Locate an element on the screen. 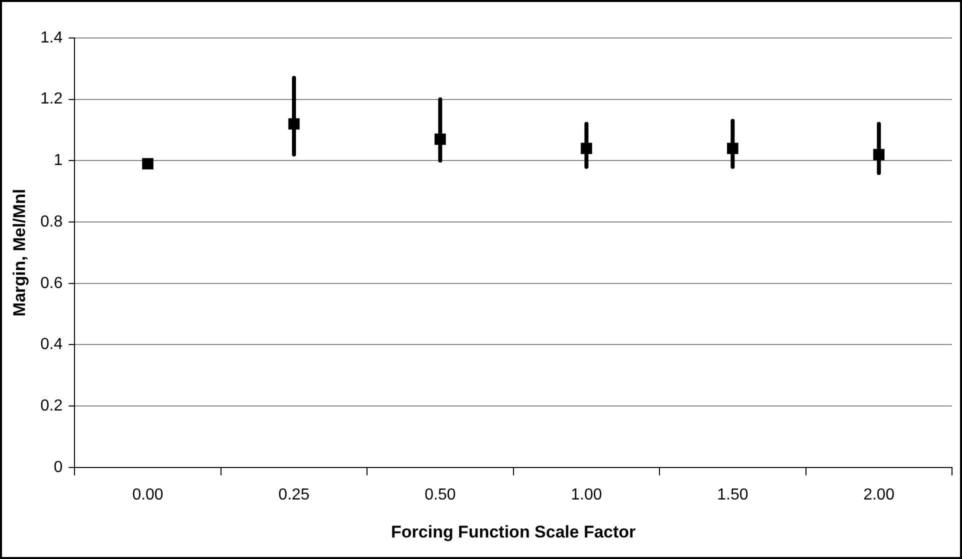 The image size is (962, 559). y-tick-label: 0.2 is located at coordinates (51, 405).